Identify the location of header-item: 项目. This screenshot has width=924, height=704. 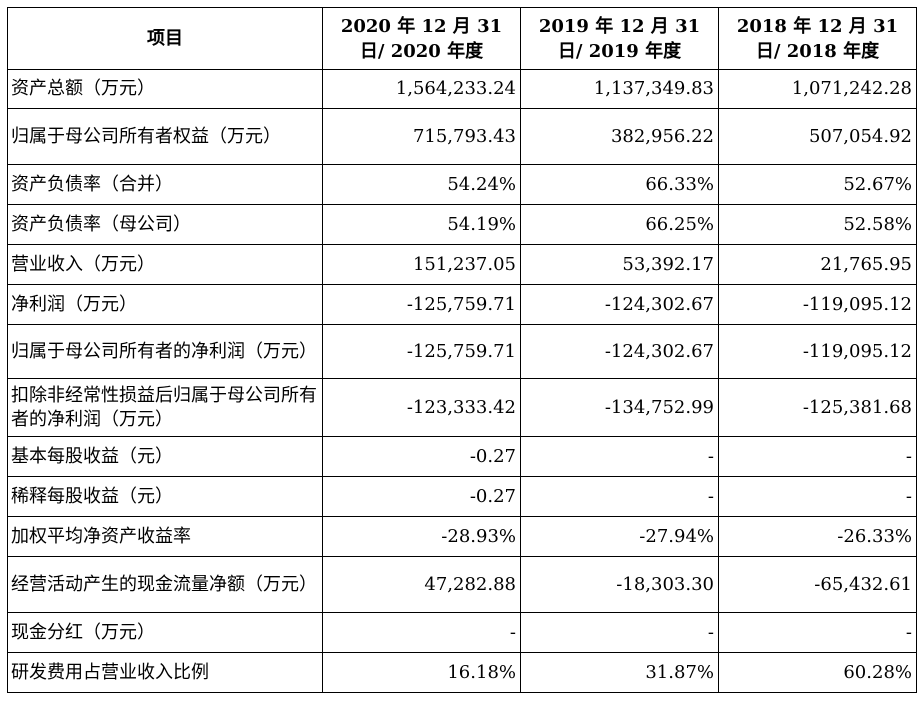
(165, 38).